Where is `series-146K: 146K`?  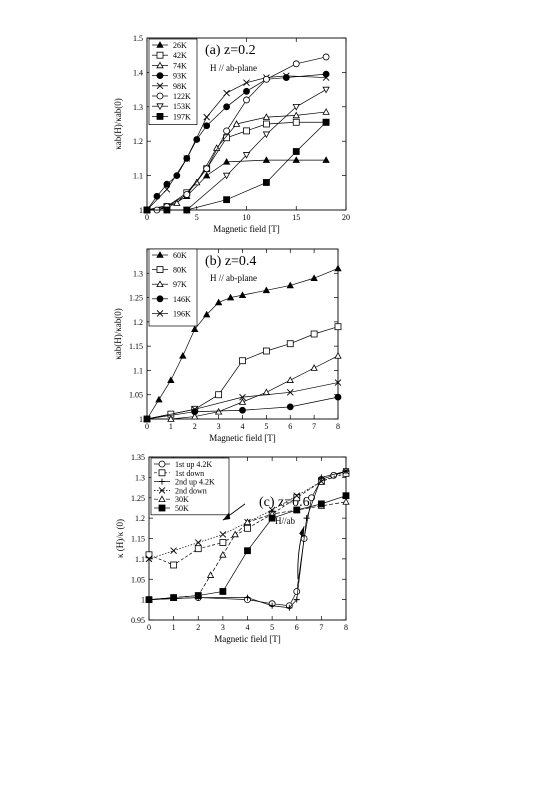 series-146K: 146K is located at coordinates (242, 359).